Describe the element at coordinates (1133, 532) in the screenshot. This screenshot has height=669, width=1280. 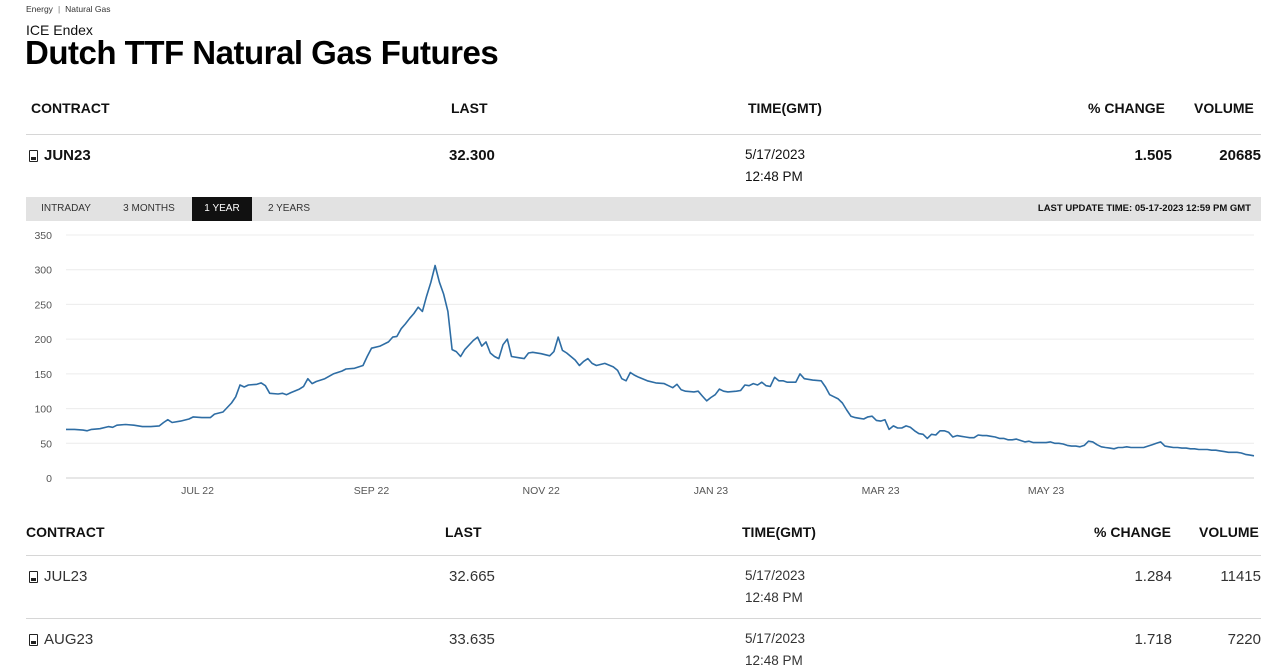
I see `header-change-2: % CHANGE` at that location.